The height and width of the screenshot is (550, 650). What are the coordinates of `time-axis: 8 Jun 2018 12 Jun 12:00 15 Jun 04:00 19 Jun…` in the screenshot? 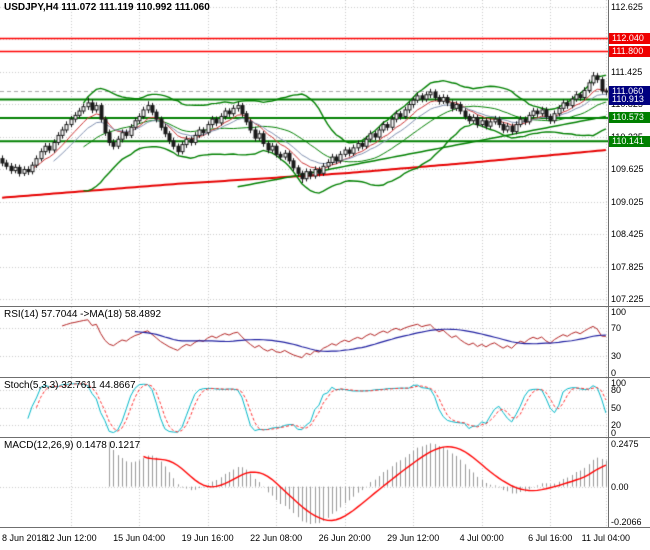 It's located at (325, 539).